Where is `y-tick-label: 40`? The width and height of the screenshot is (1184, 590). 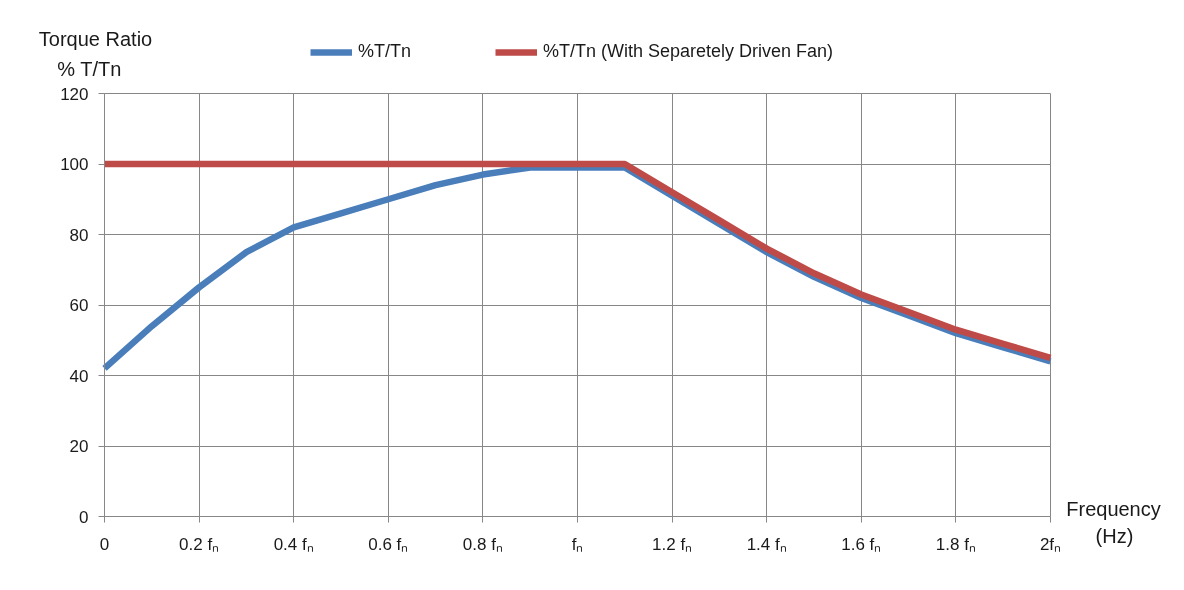
y-tick-label: 40 is located at coordinates (79, 376).